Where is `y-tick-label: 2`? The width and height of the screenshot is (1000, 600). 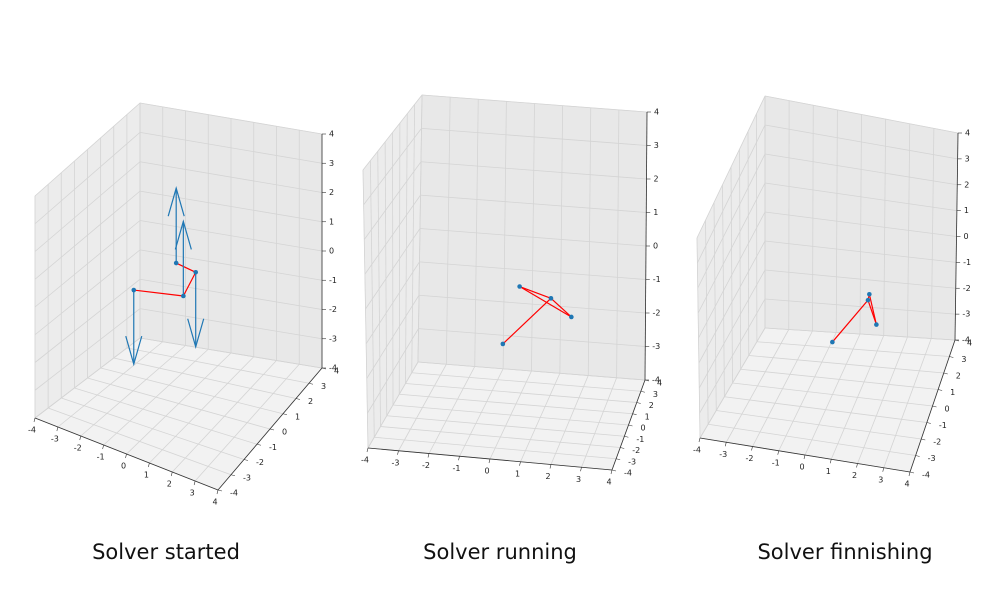 y-tick-label: 2 is located at coordinates (958, 376).